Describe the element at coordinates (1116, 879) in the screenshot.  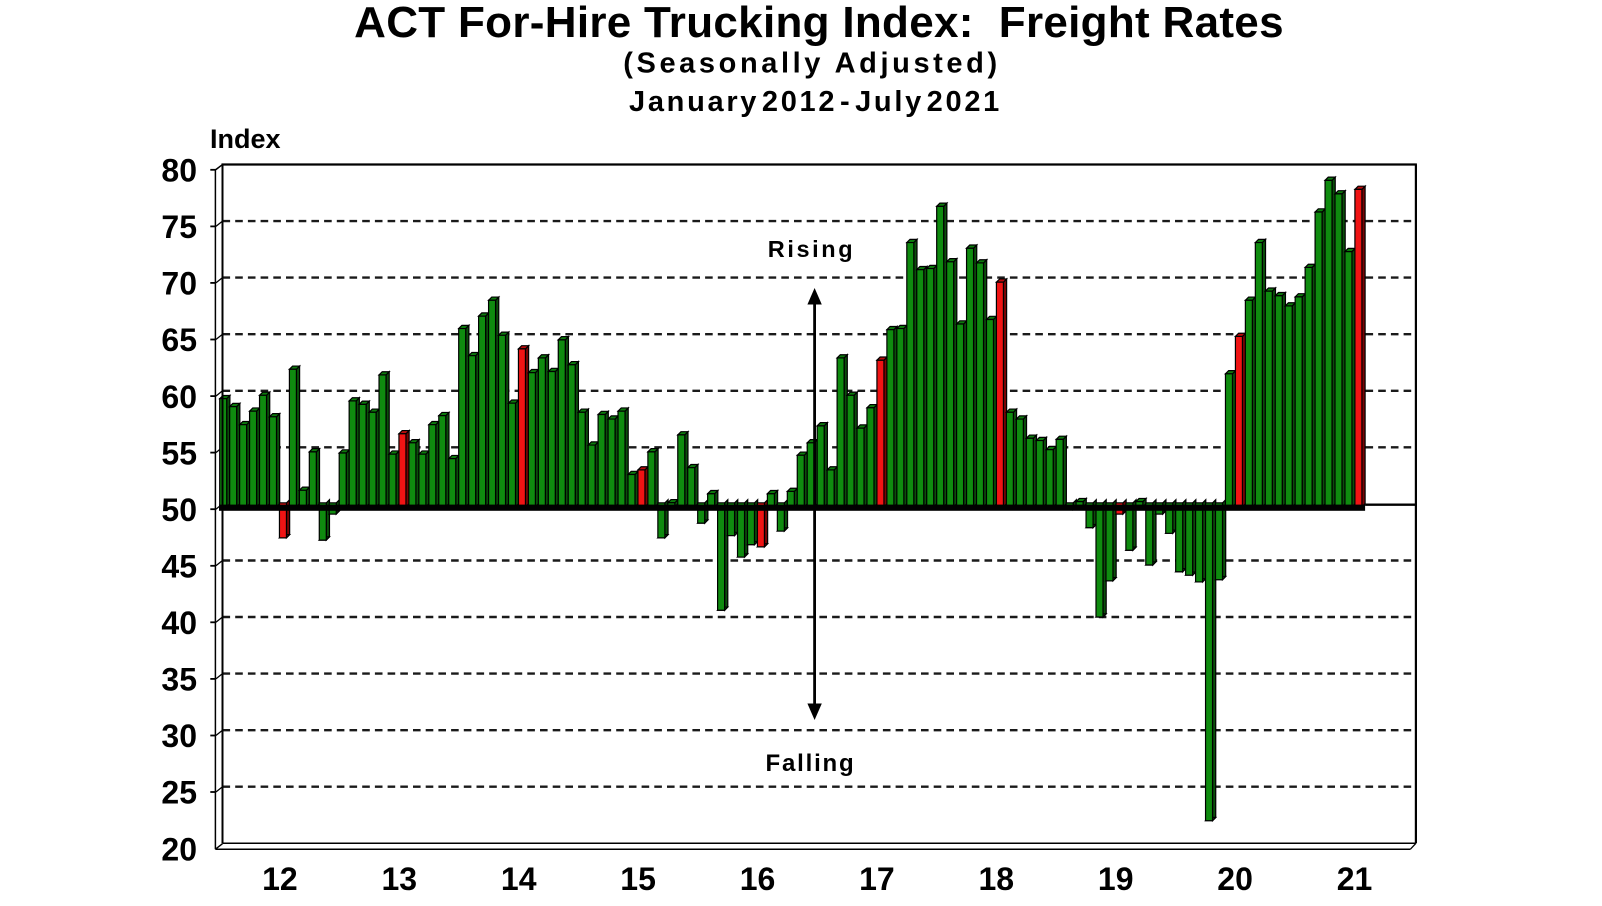
I see `svg-text: 19` at that location.